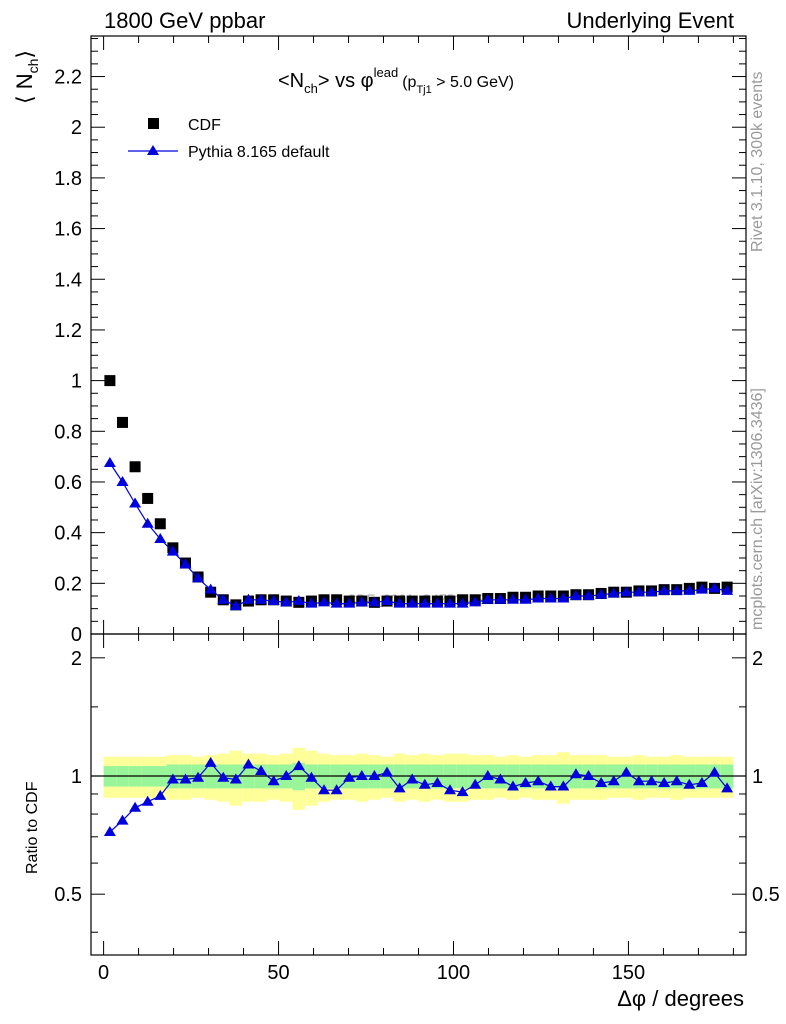  I want to click on ratio-ytick-label: 1, so click(76, 777).